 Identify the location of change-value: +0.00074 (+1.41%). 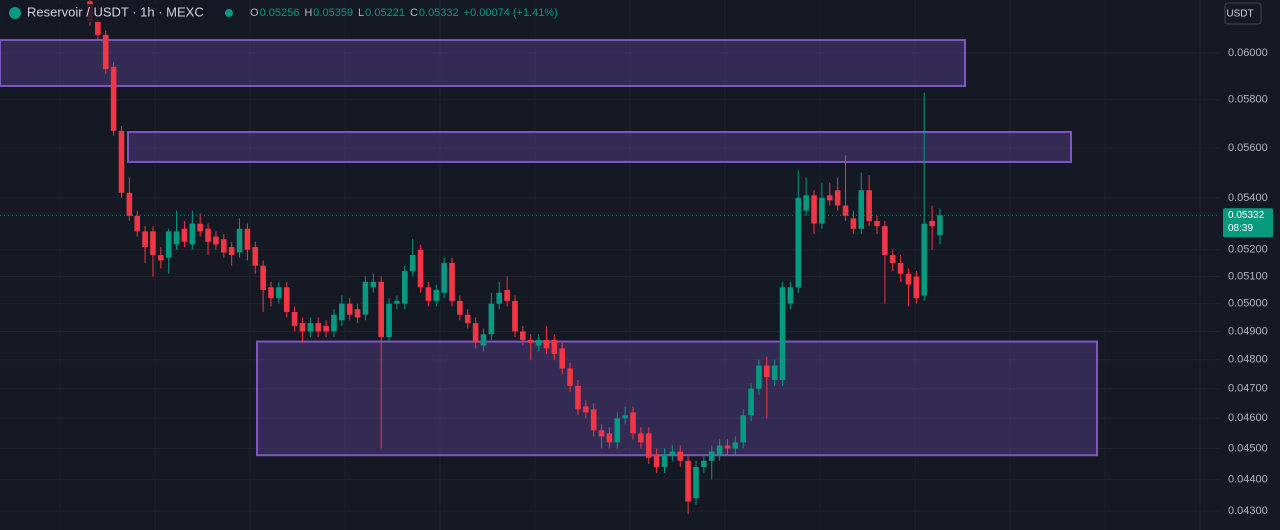
(511, 13).